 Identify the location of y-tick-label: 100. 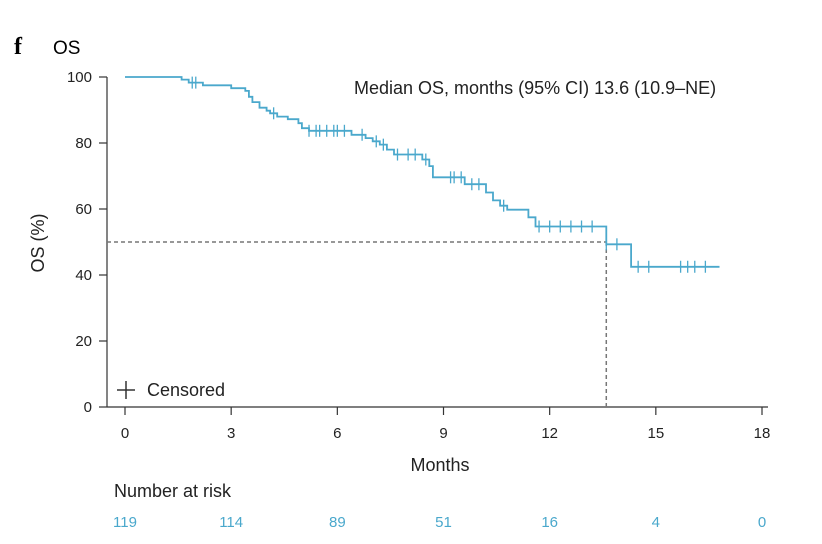
(79, 77).